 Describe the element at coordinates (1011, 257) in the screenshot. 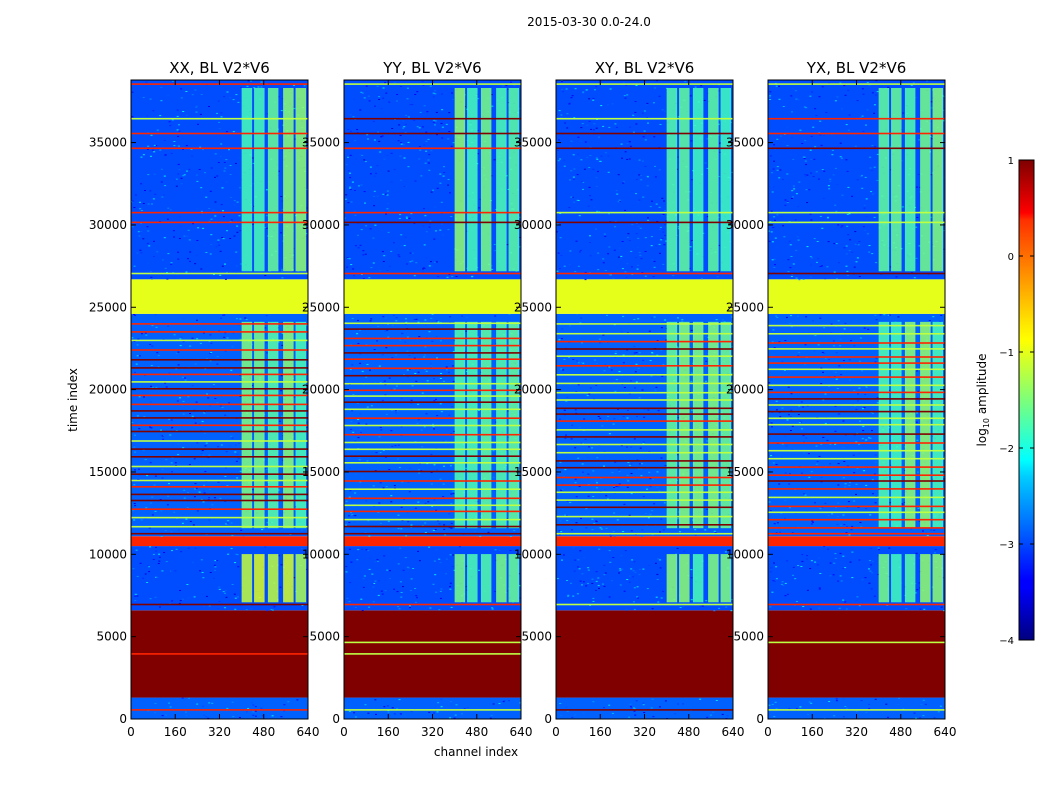

I see `colorbar-tick-label: 0` at that location.